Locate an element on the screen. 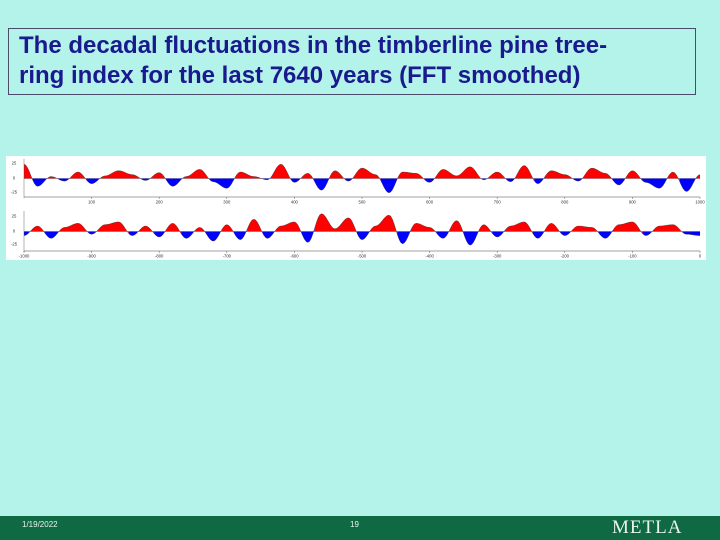 This screenshot has width=720, height=540. footer-bar: 1/19/2022 19 METLA is located at coordinates (360, 528).